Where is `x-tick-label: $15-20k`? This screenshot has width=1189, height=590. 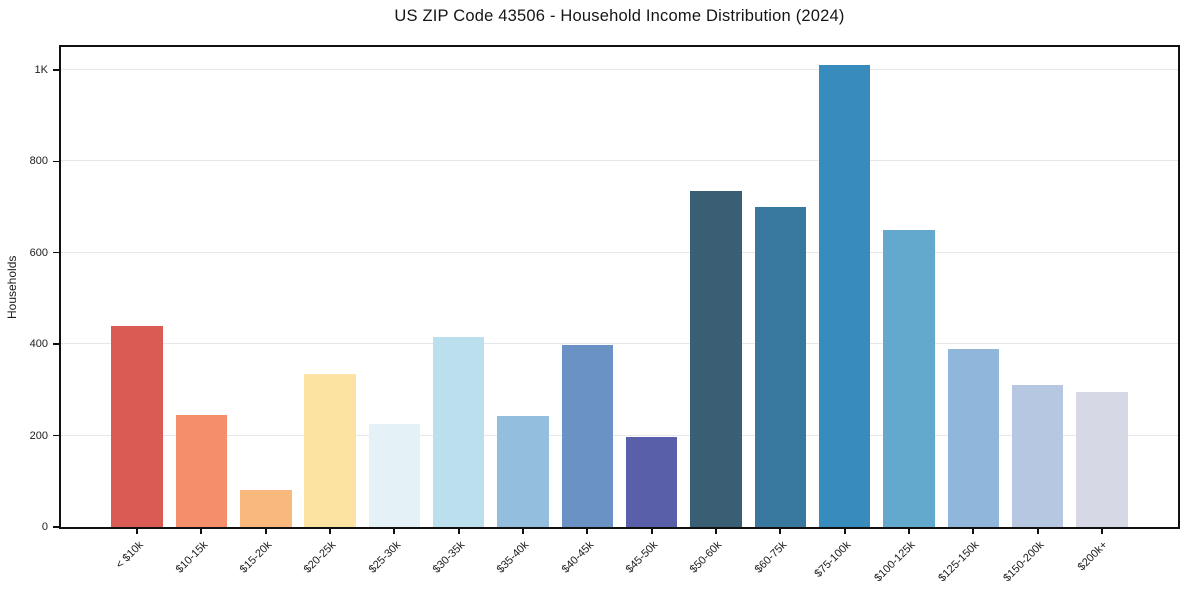 x-tick-label: $15-20k is located at coordinates (256, 557).